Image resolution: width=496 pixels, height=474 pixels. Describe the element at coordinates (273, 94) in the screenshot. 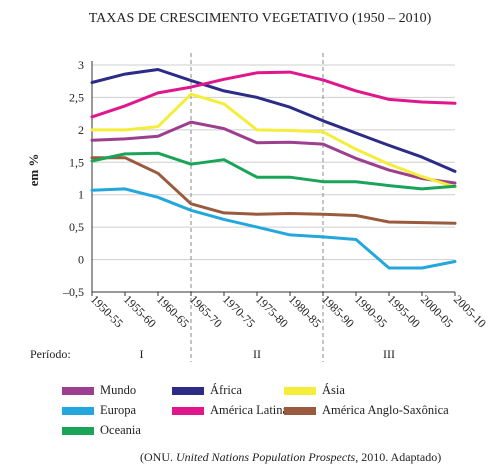

I see `series-line-america-latina` at that location.